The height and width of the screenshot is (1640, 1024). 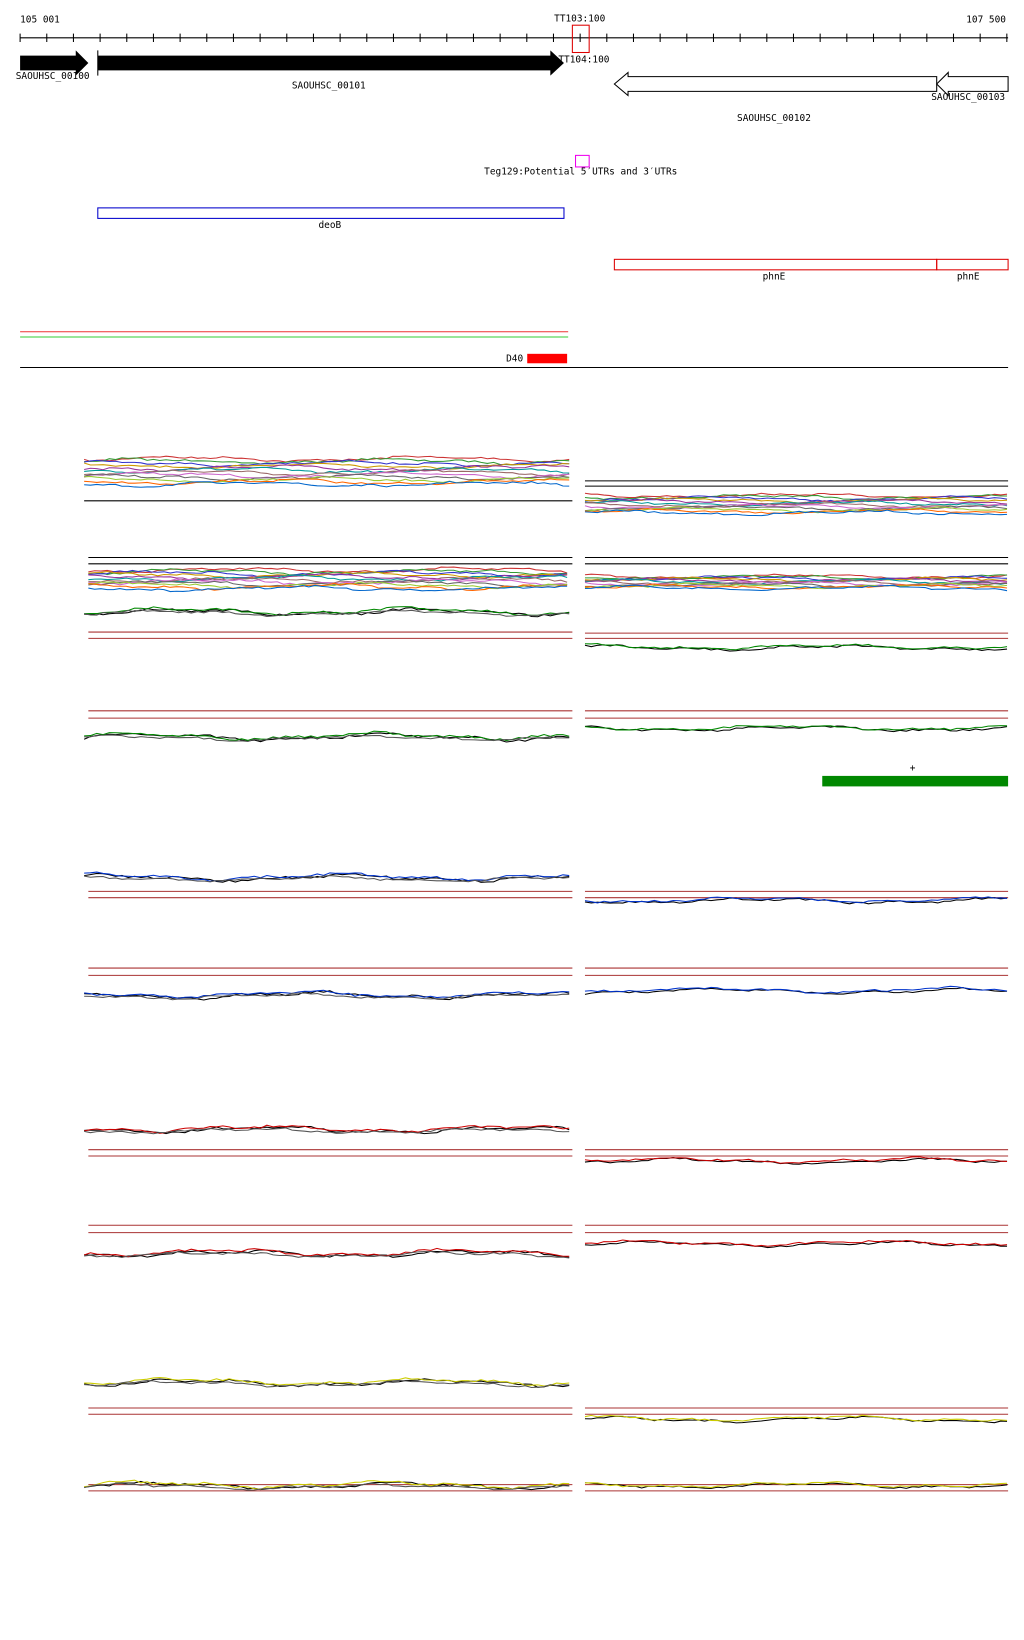 What do you see at coordinates (968, 97) in the screenshot?
I see `gene-label: SAOUHSC_00103` at bounding box center [968, 97].